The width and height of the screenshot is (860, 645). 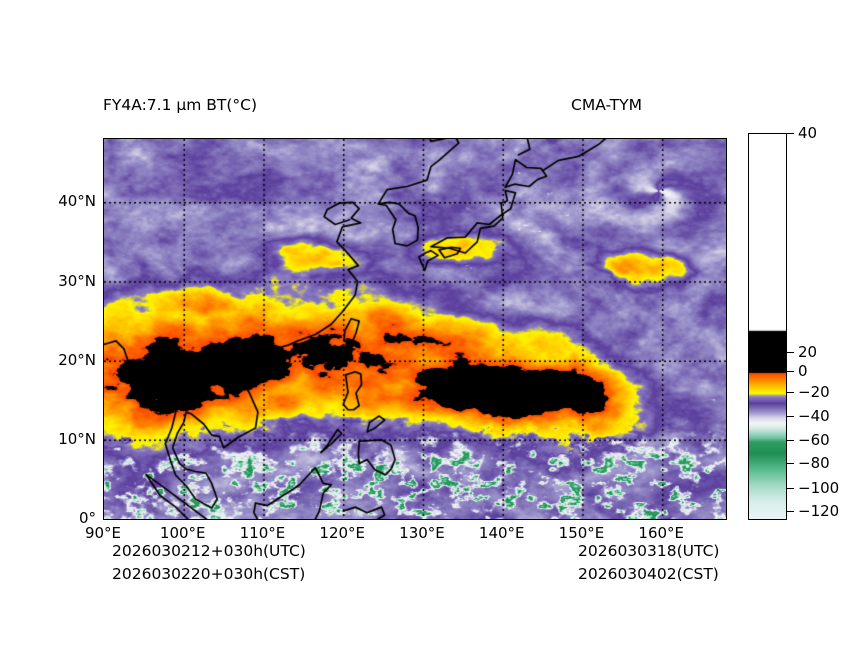 I want to click on colorbar-tick-label: −80, so click(x=814, y=463).